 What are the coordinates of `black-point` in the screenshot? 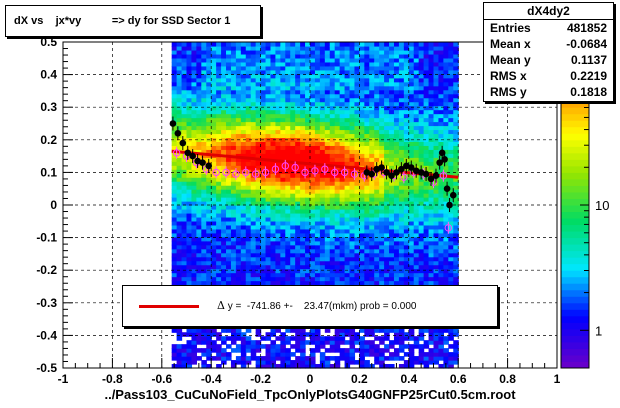 It's located at (178, 133).